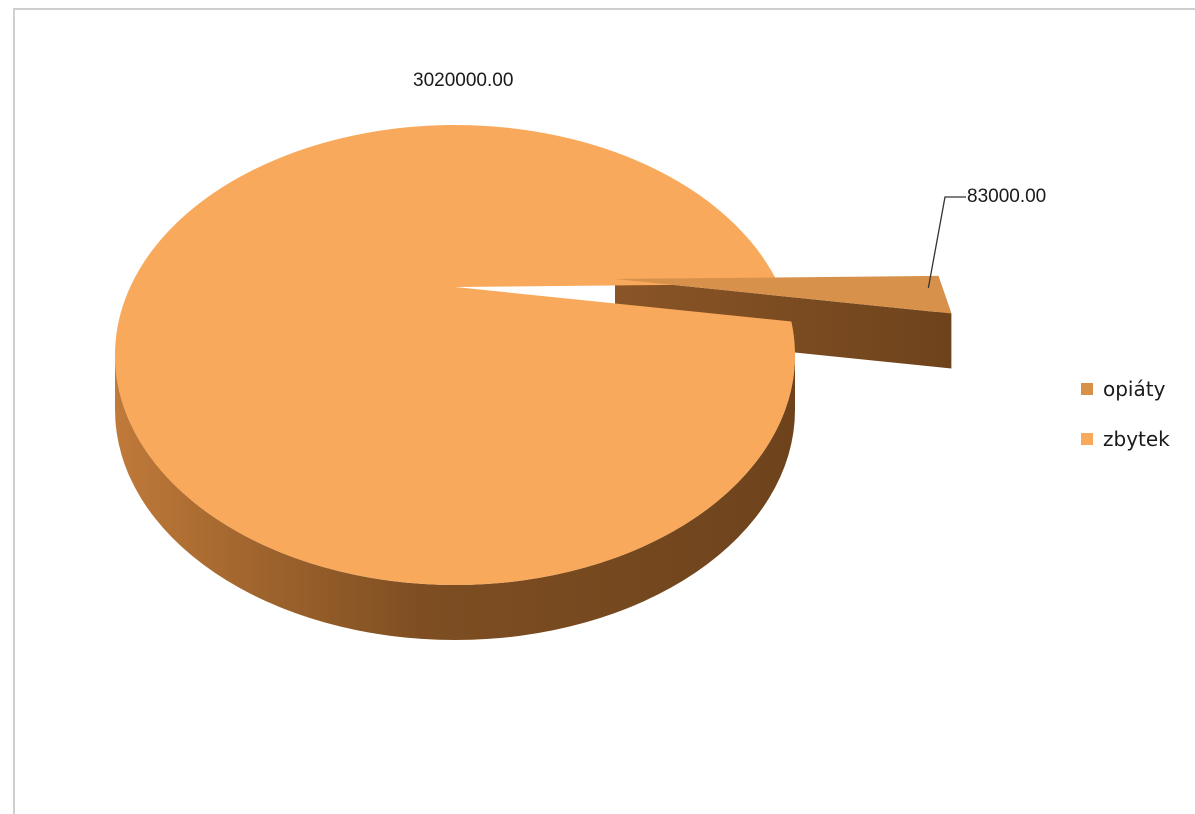 This screenshot has width=1195, height=814. What do you see at coordinates (1006, 196) in the screenshot?
I see `data-label-opiaty: 83000.00` at bounding box center [1006, 196].